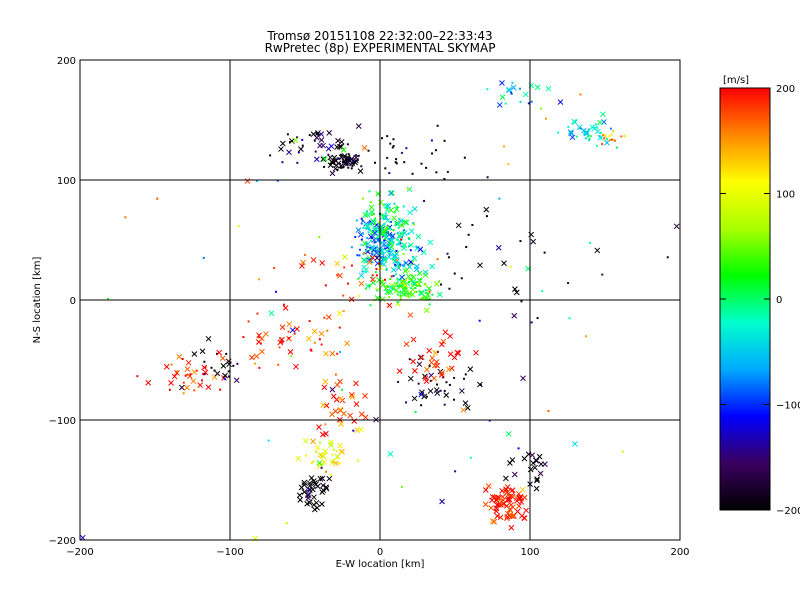  Describe the element at coordinates (529, 552) in the screenshot. I see `x-tick-label: 100` at that location.